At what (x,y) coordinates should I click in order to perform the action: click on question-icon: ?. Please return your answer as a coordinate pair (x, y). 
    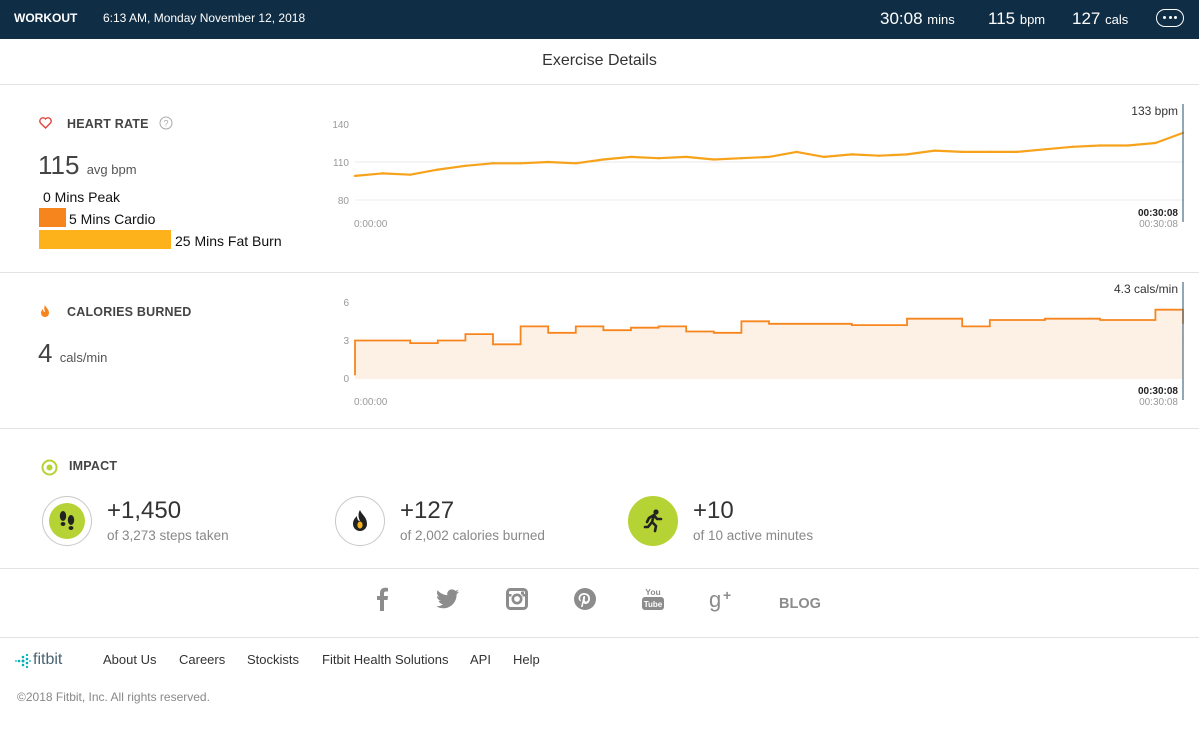
    Looking at the image, I should click on (166, 123).